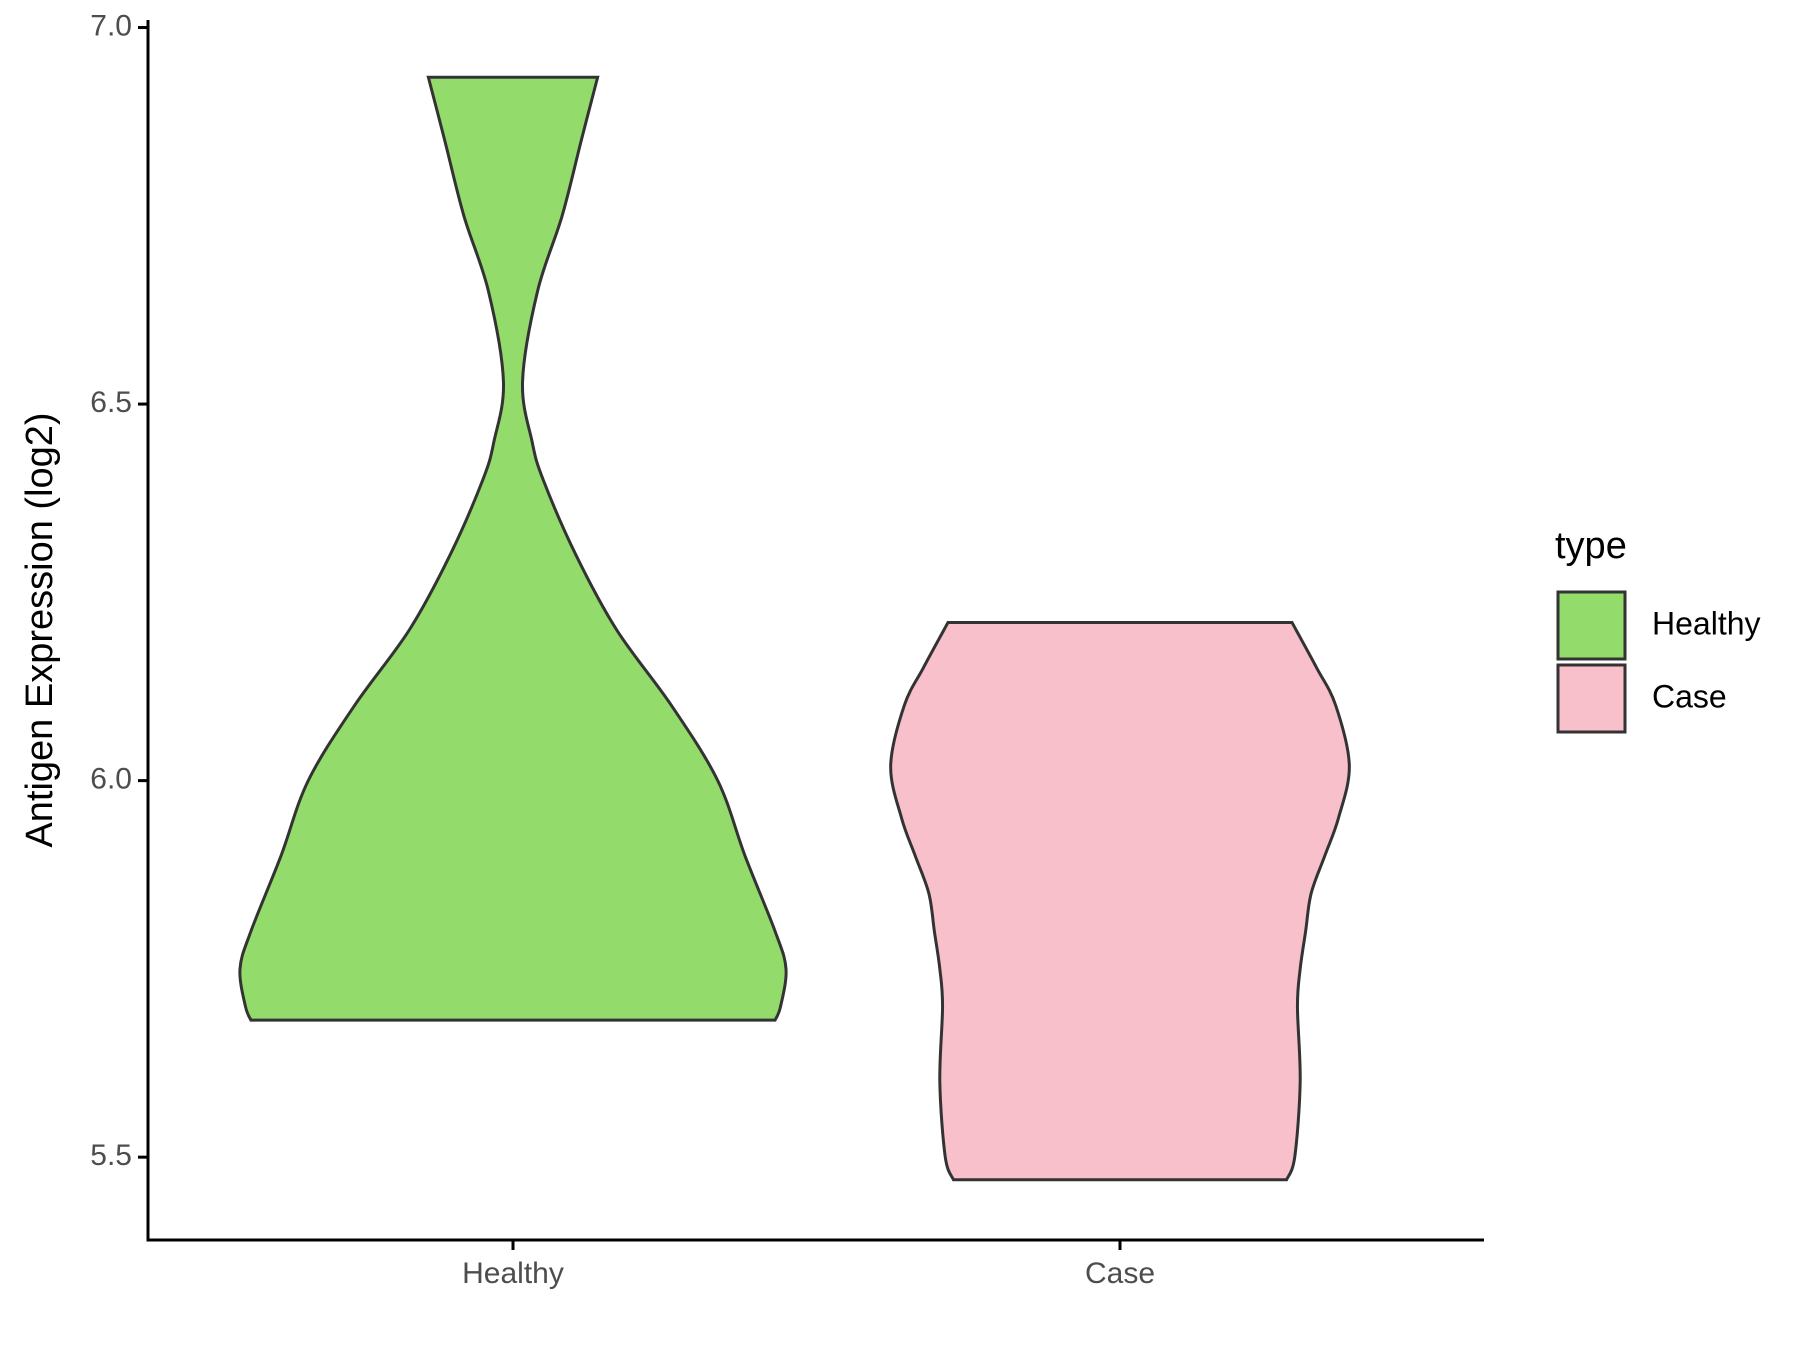  What do you see at coordinates (40, 629) in the screenshot?
I see `y-axis-title: Antigen Expression (log2)` at bounding box center [40, 629].